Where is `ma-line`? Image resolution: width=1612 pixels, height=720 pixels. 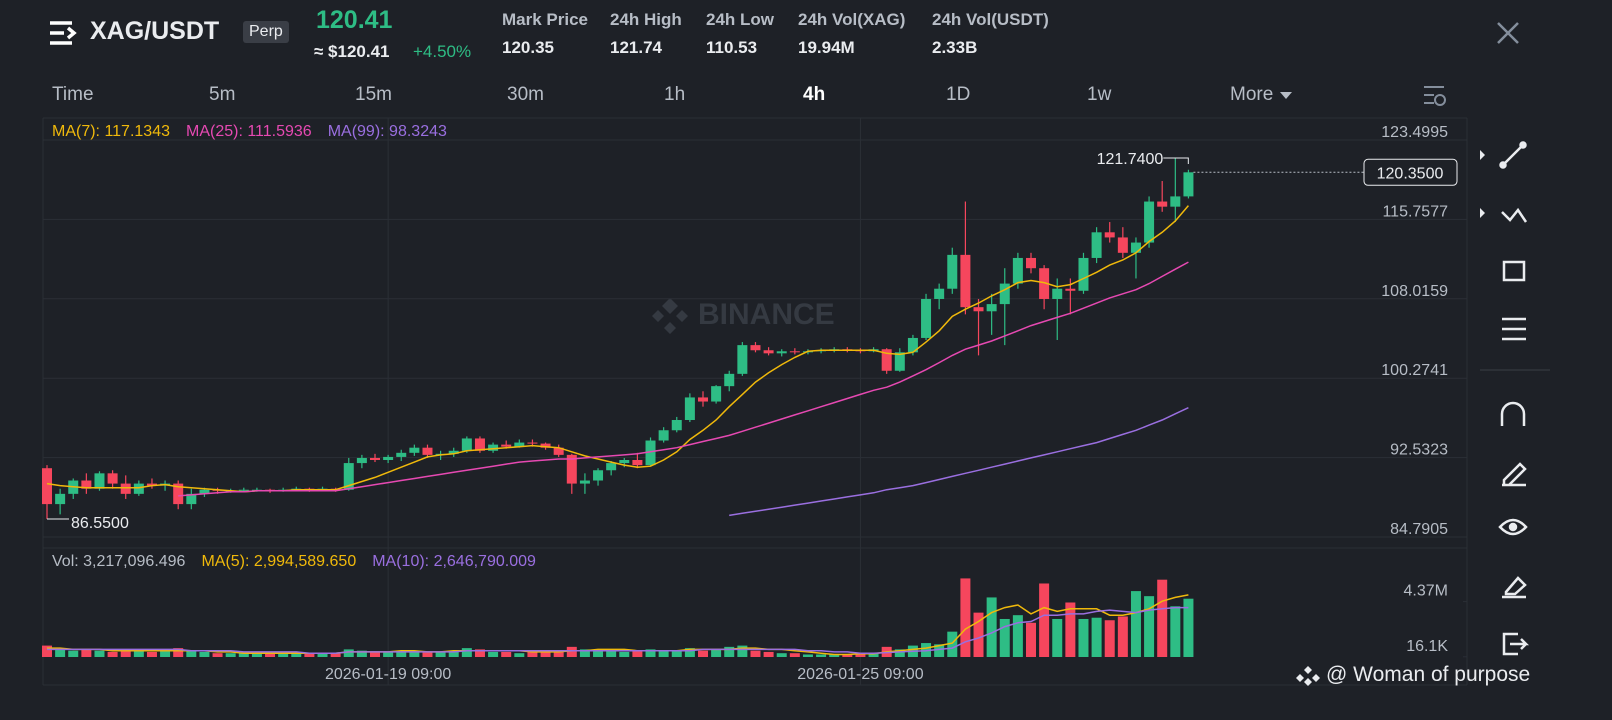
ma-line is located at coordinates (618, 630).